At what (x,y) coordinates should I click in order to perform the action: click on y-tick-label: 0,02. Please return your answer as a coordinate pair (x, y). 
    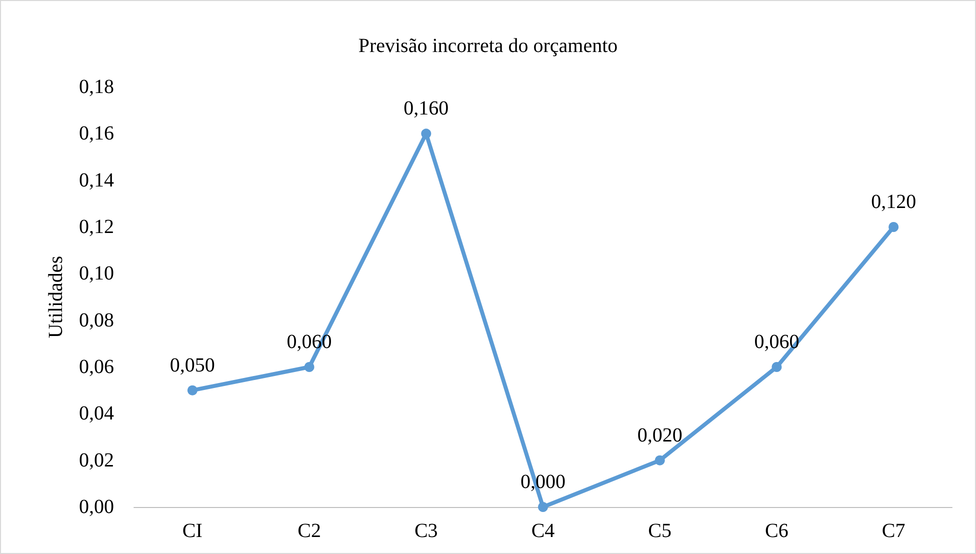
    Looking at the image, I should click on (96, 460).